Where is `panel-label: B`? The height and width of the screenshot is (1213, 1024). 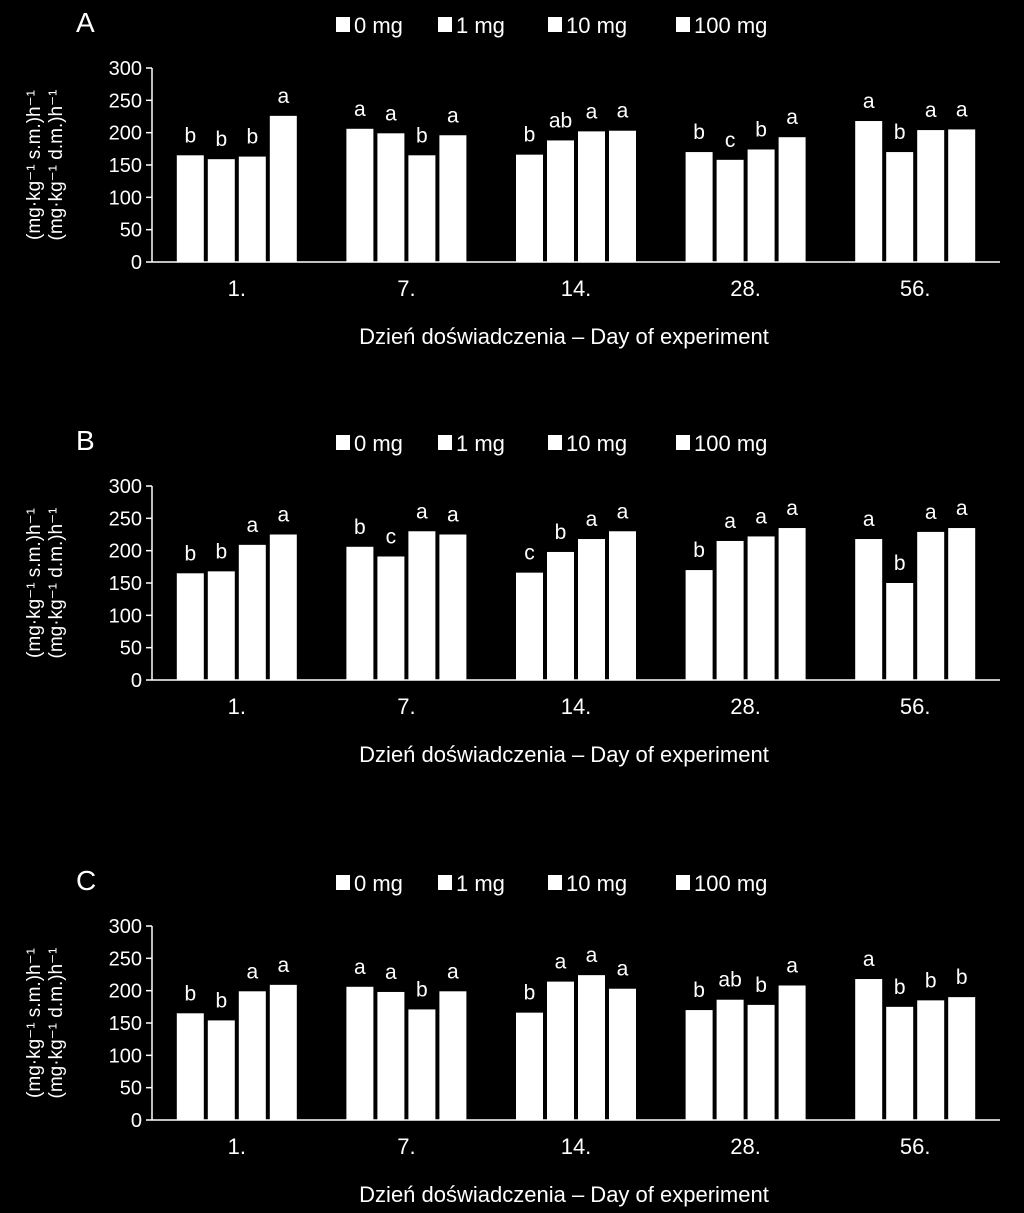 panel-label: B is located at coordinates (85, 440).